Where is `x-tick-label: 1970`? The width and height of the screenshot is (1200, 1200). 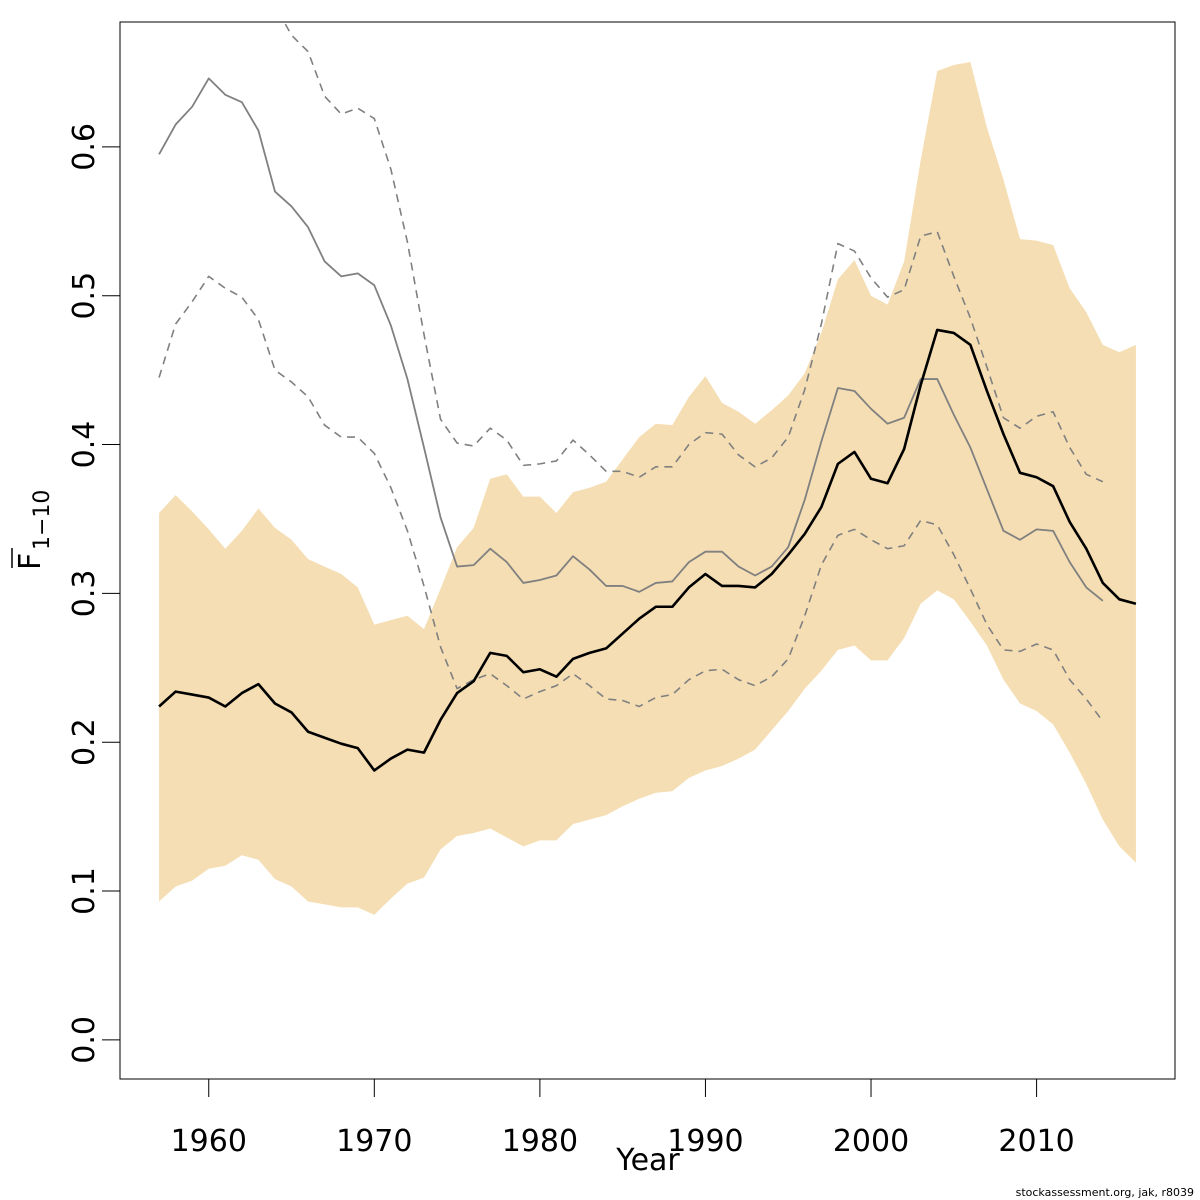
x-tick-label: 1970 is located at coordinates (374, 1141).